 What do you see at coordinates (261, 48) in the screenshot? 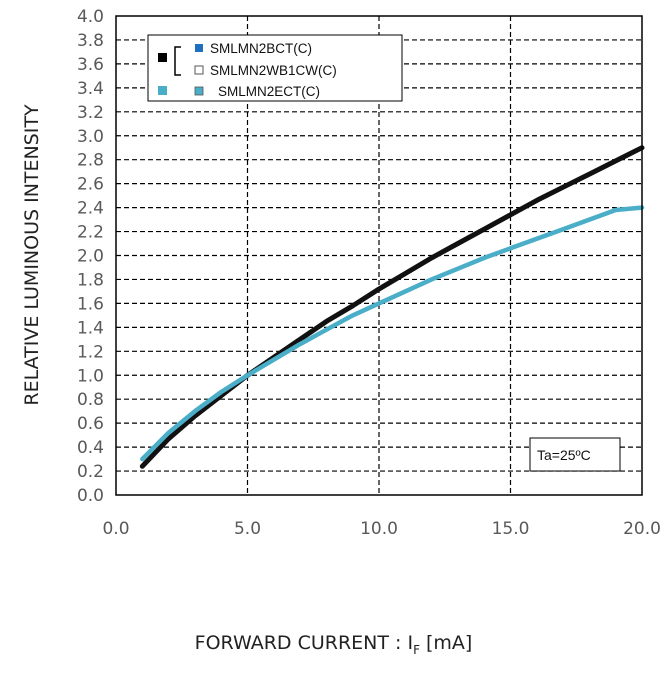
I see `legend-label-bct: SMLMN2BCT(C)` at bounding box center [261, 48].